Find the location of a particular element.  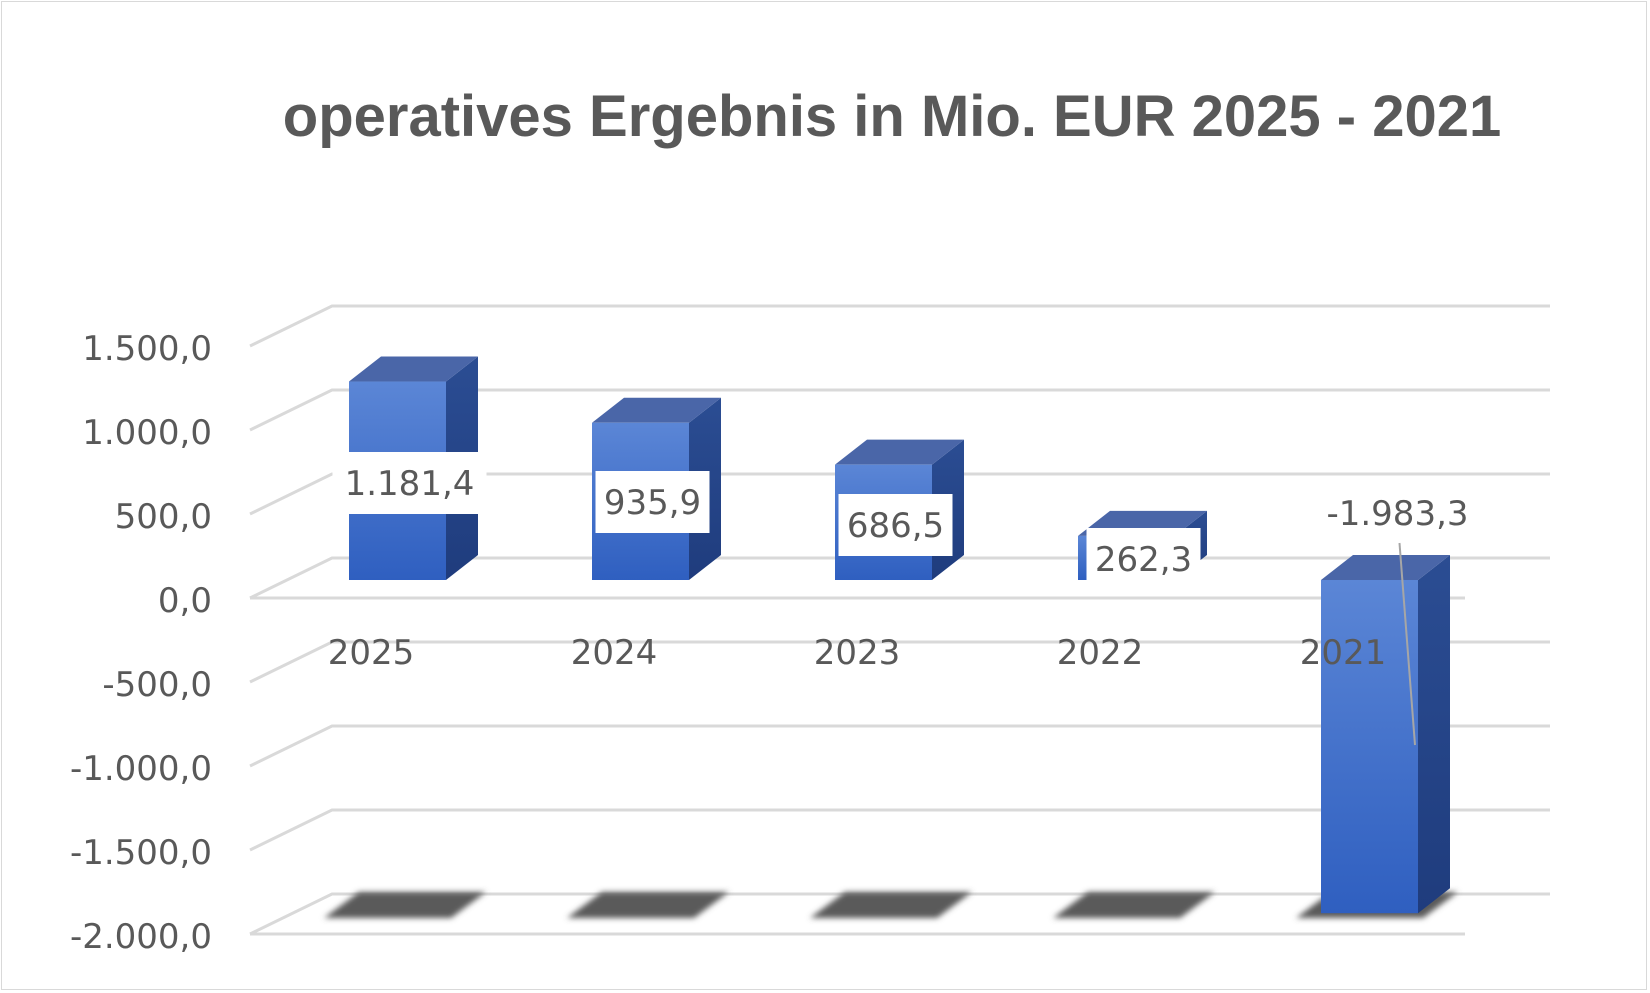

data-label: 935,9 is located at coordinates (652, 503).